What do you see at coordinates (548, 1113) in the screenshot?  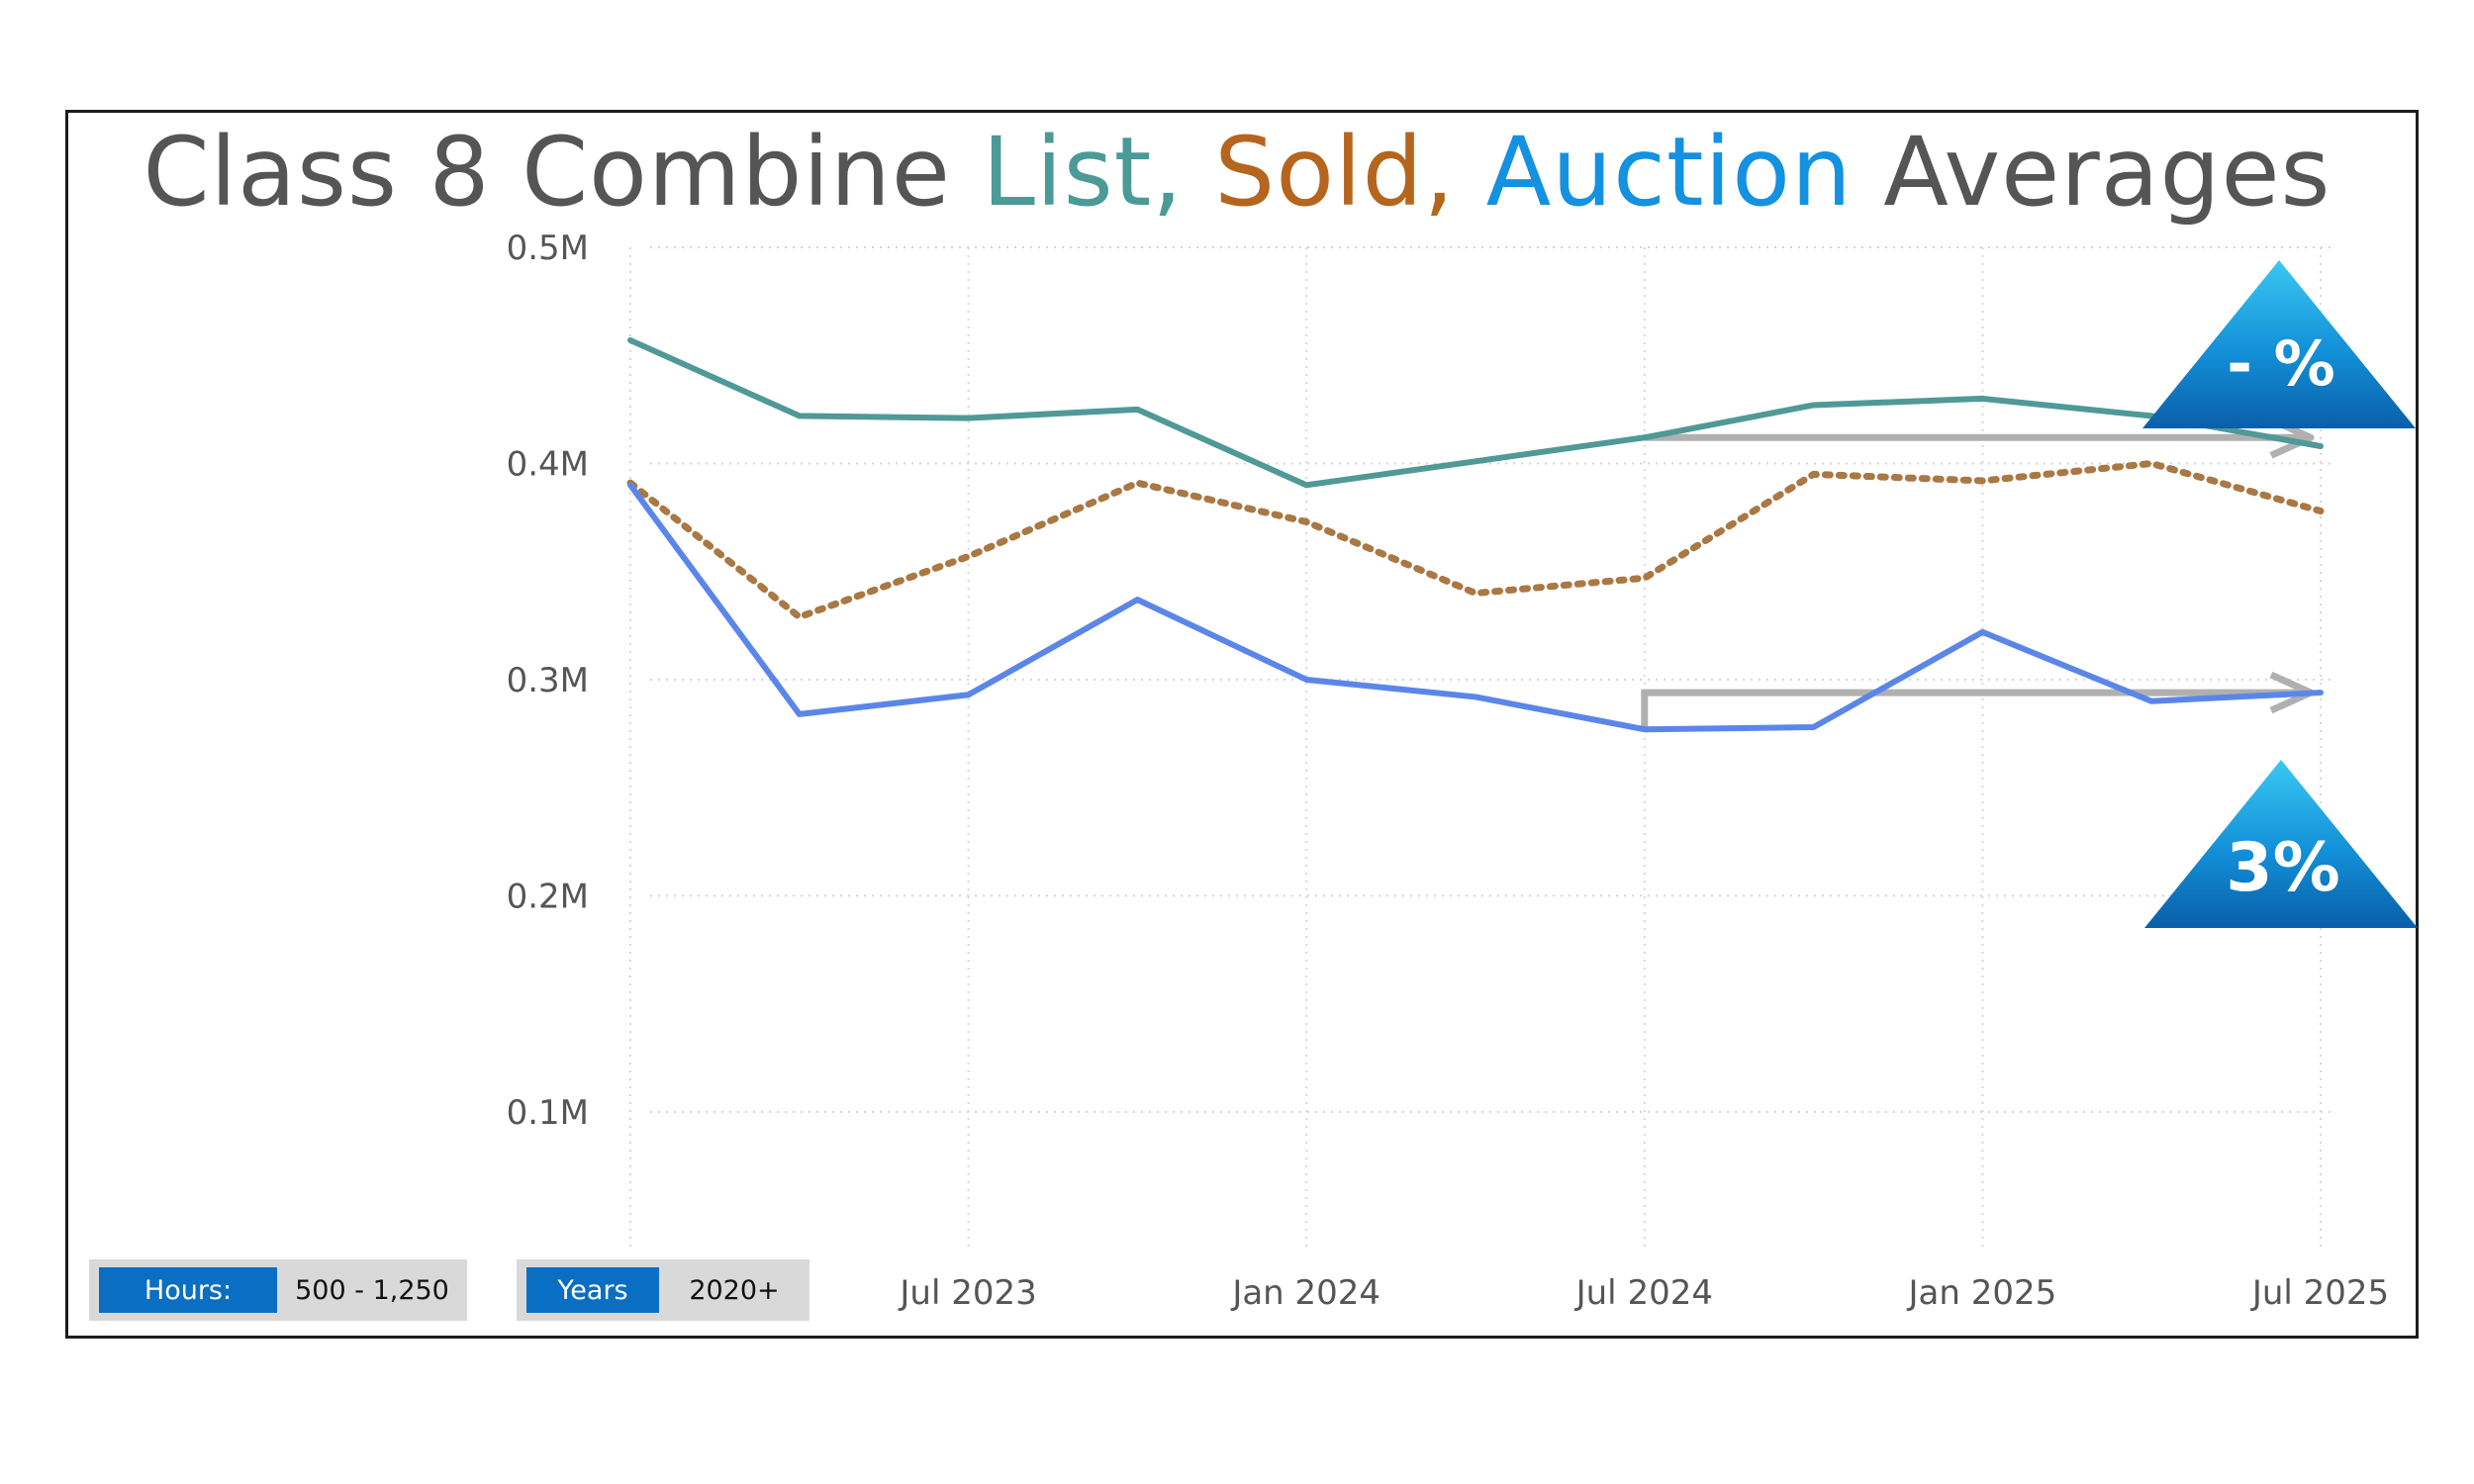 I see `y-tick-label: 0.1M` at bounding box center [548, 1113].